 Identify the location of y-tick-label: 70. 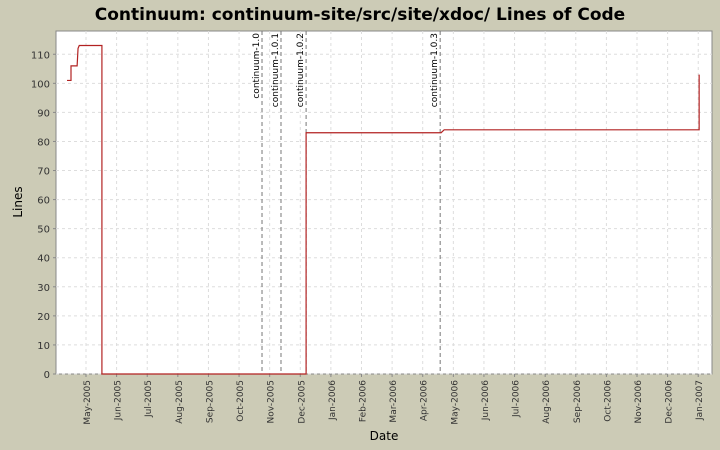
(43, 172).